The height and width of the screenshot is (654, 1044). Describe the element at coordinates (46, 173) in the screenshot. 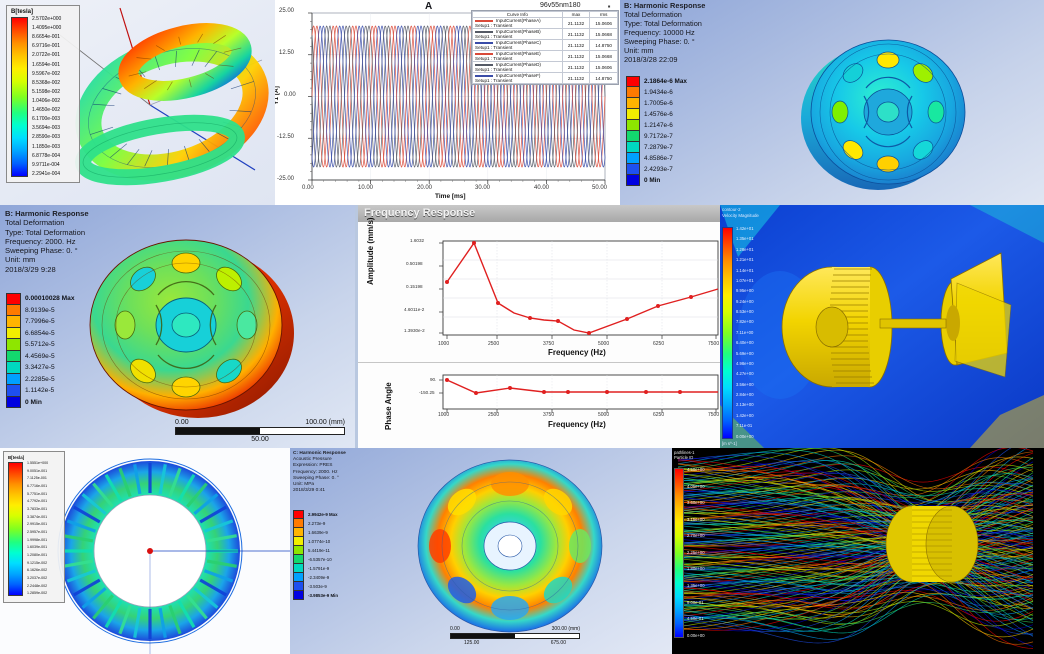

I see `legend-value: 2.2941e-004` at that location.